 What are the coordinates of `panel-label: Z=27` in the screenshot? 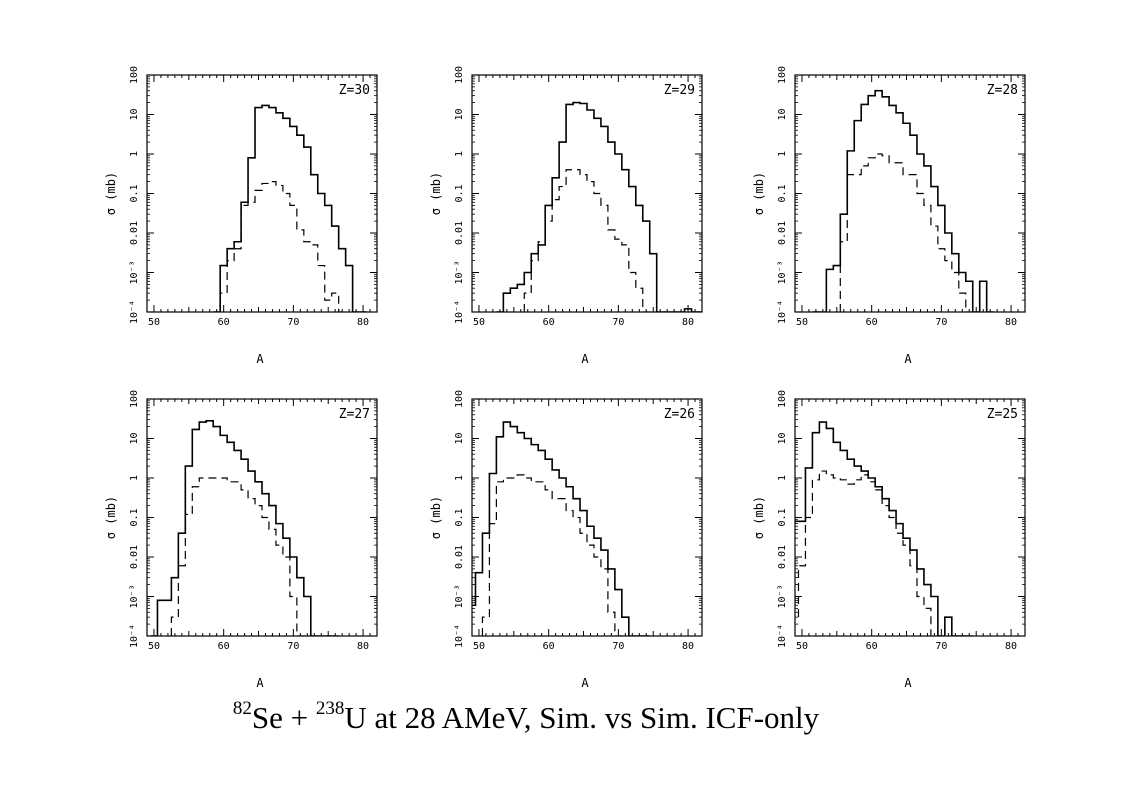 It's located at (354, 414).